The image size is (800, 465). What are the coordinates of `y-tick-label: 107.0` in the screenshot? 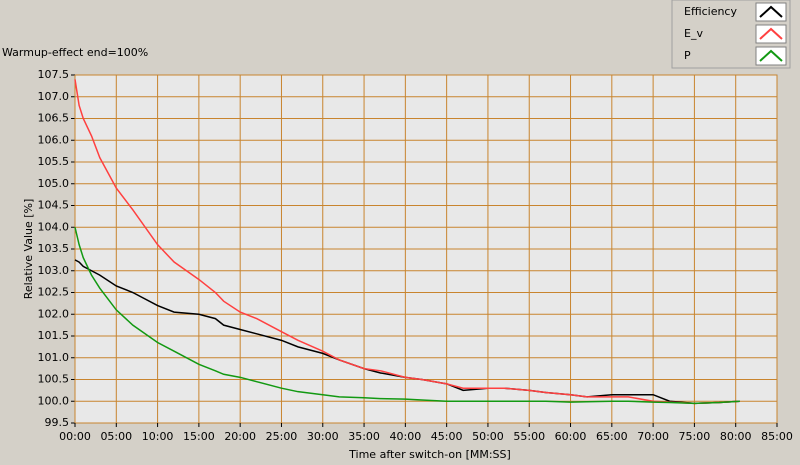 It's located at (54, 96).